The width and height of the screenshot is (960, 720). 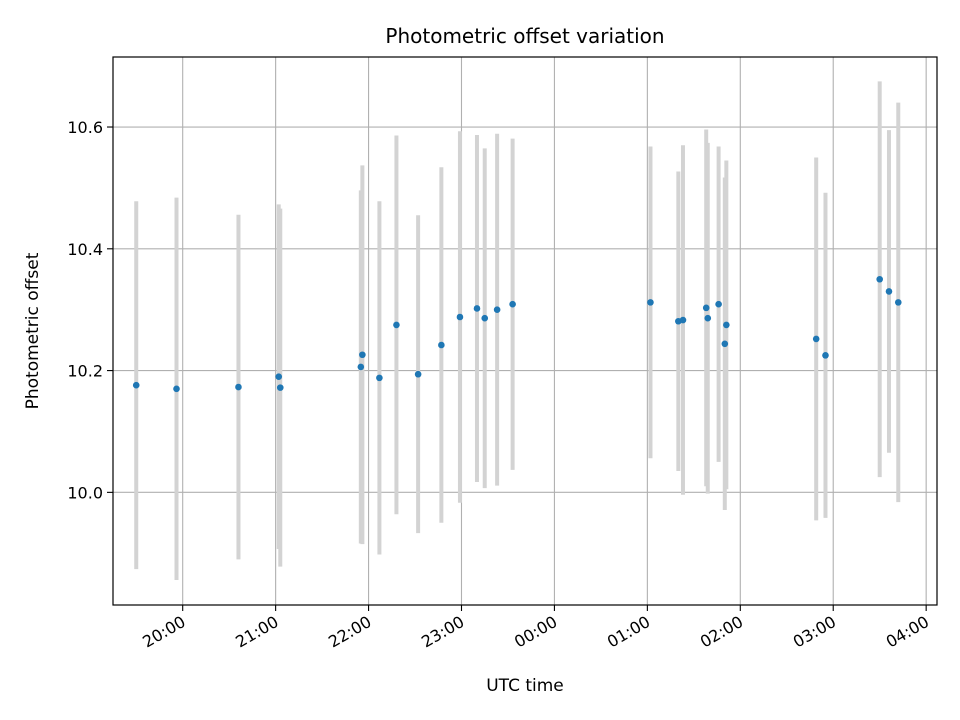 What do you see at coordinates (85, 371) in the screenshot?
I see `y-tick-label: 10.2` at bounding box center [85, 371].